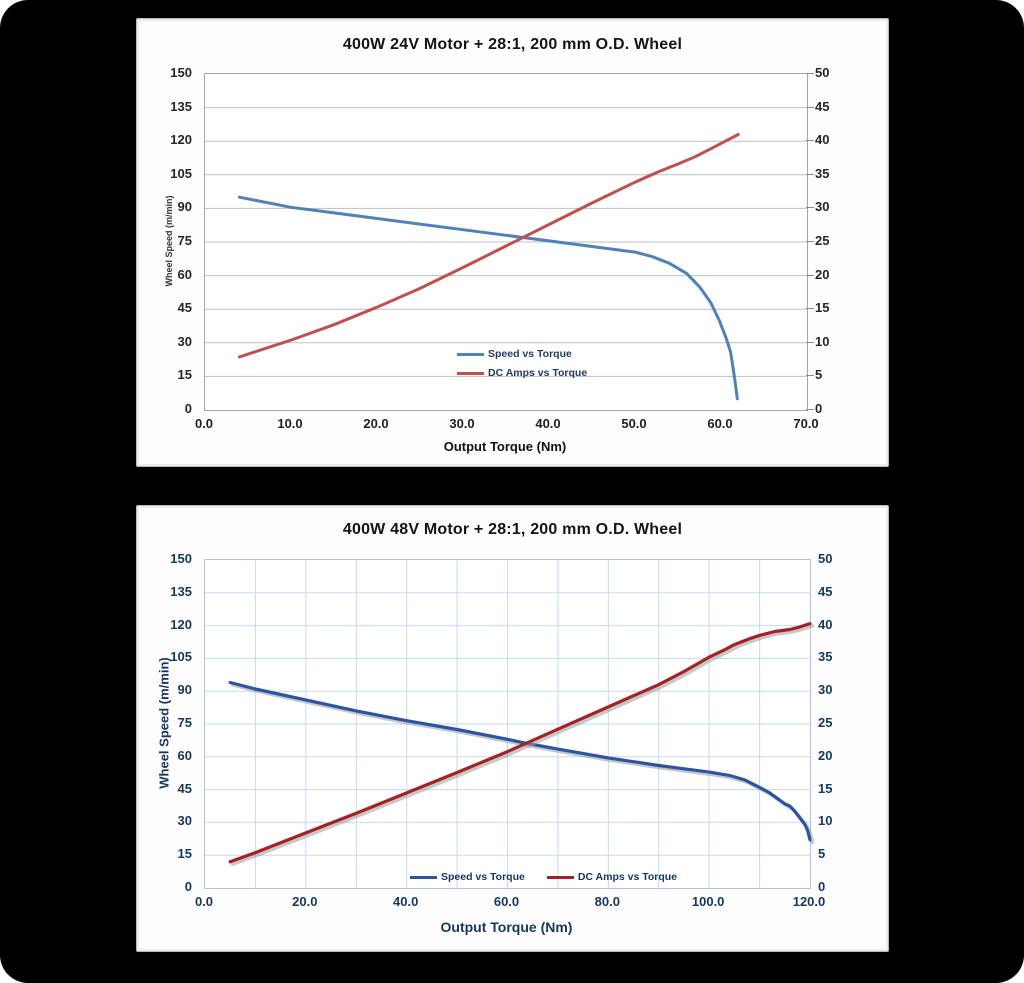 The image size is (1024, 983). Describe the element at coordinates (512, 529) in the screenshot. I see `chart-title-48v: 400W 48V Motor + 28:1, 200 mm O.D. Wheel` at that location.